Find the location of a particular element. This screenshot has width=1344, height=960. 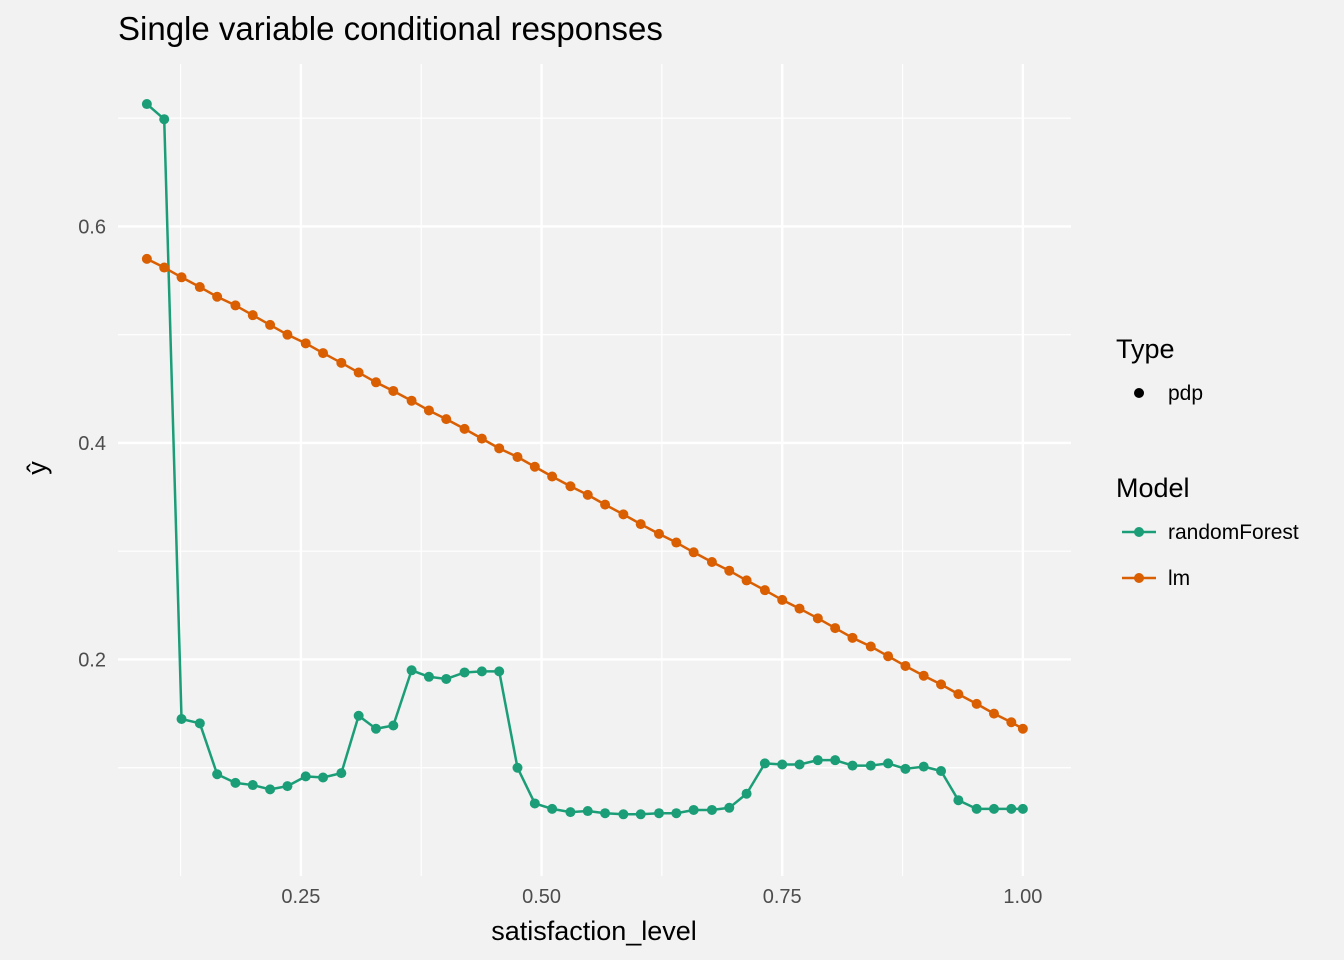

x-tick-label: 0.25 is located at coordinates (300, 897).